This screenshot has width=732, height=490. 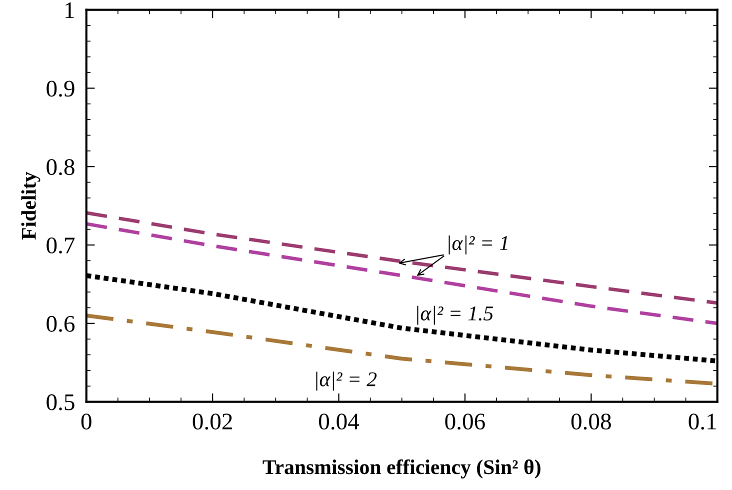 I want to click on y-axis-title: Fidelity, so click(x=30, y=206).